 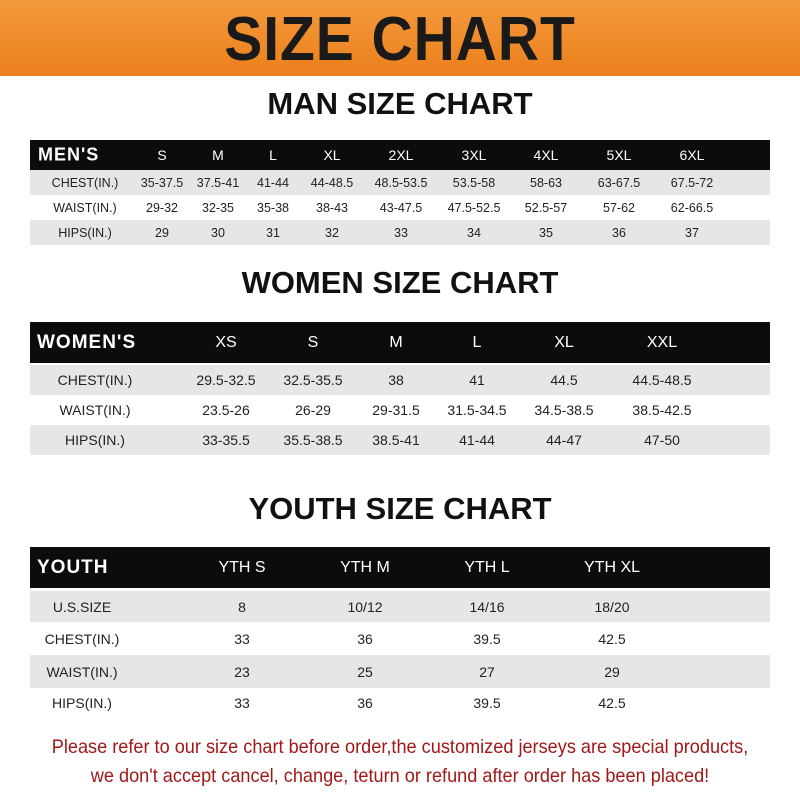 What do you see at coordinates (662, 440) in the screenshot?
I see `table-cell: 47-50` at bounding box center [662, 440].